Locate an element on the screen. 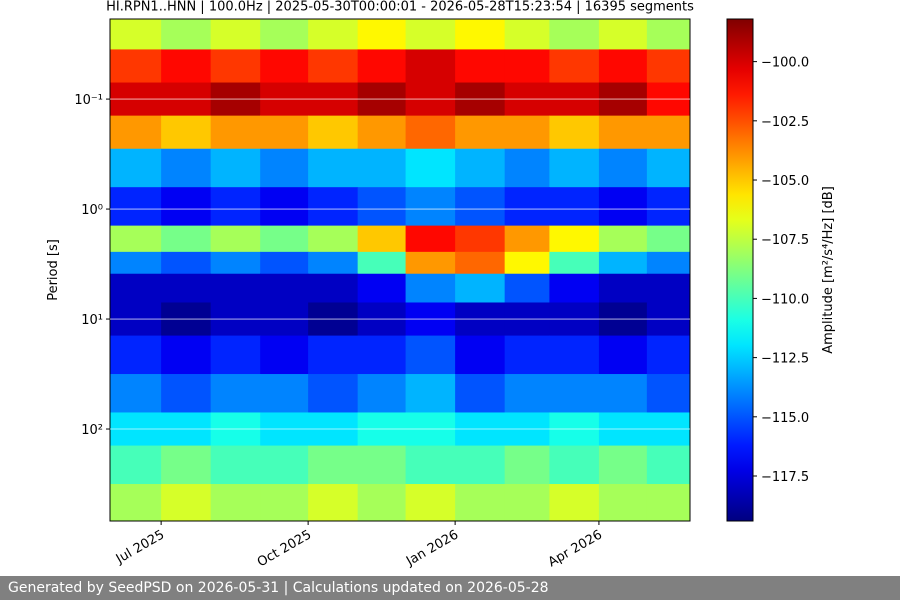  x-tick-label: Jan 2026 is located at coordinates (432, 548).